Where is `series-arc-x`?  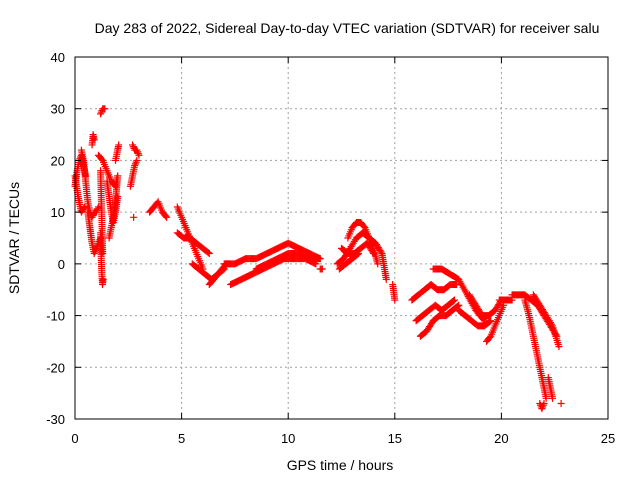 series-arc-x is located at coordinates (321, 269).